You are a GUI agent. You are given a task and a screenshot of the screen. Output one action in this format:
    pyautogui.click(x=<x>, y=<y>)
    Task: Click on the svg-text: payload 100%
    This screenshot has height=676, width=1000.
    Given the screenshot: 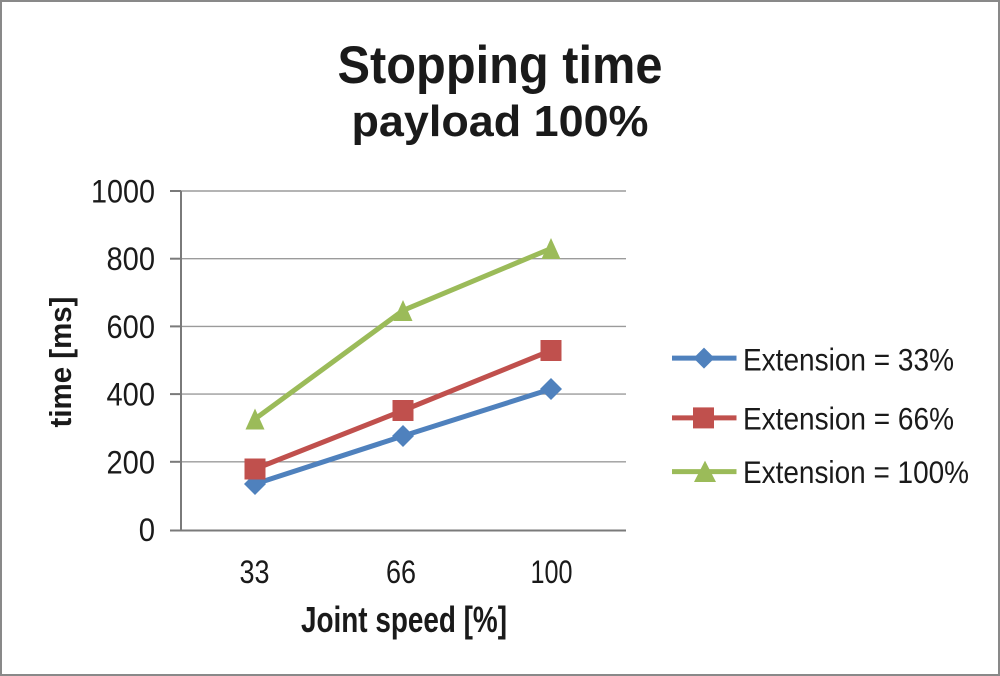 What is the action you would take?
    pyautogui.click(x=500, y=122)
    